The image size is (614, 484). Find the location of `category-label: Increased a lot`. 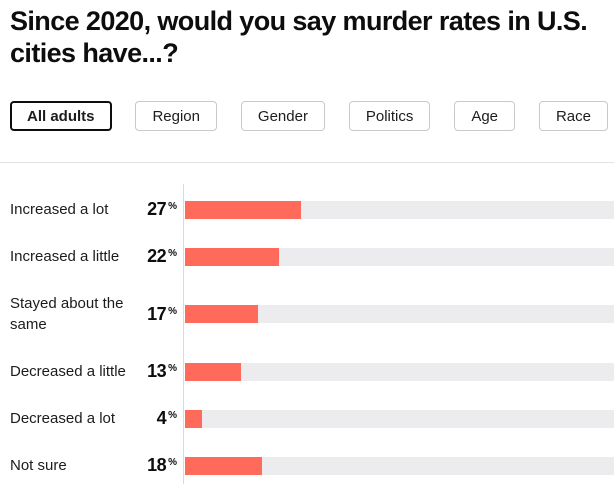

category-label: Increased a lot is located at coordinates (59, 209).